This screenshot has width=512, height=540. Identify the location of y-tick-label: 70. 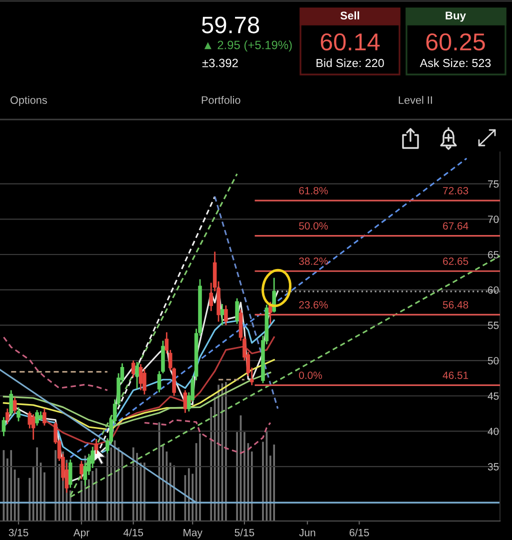
(493, 220).